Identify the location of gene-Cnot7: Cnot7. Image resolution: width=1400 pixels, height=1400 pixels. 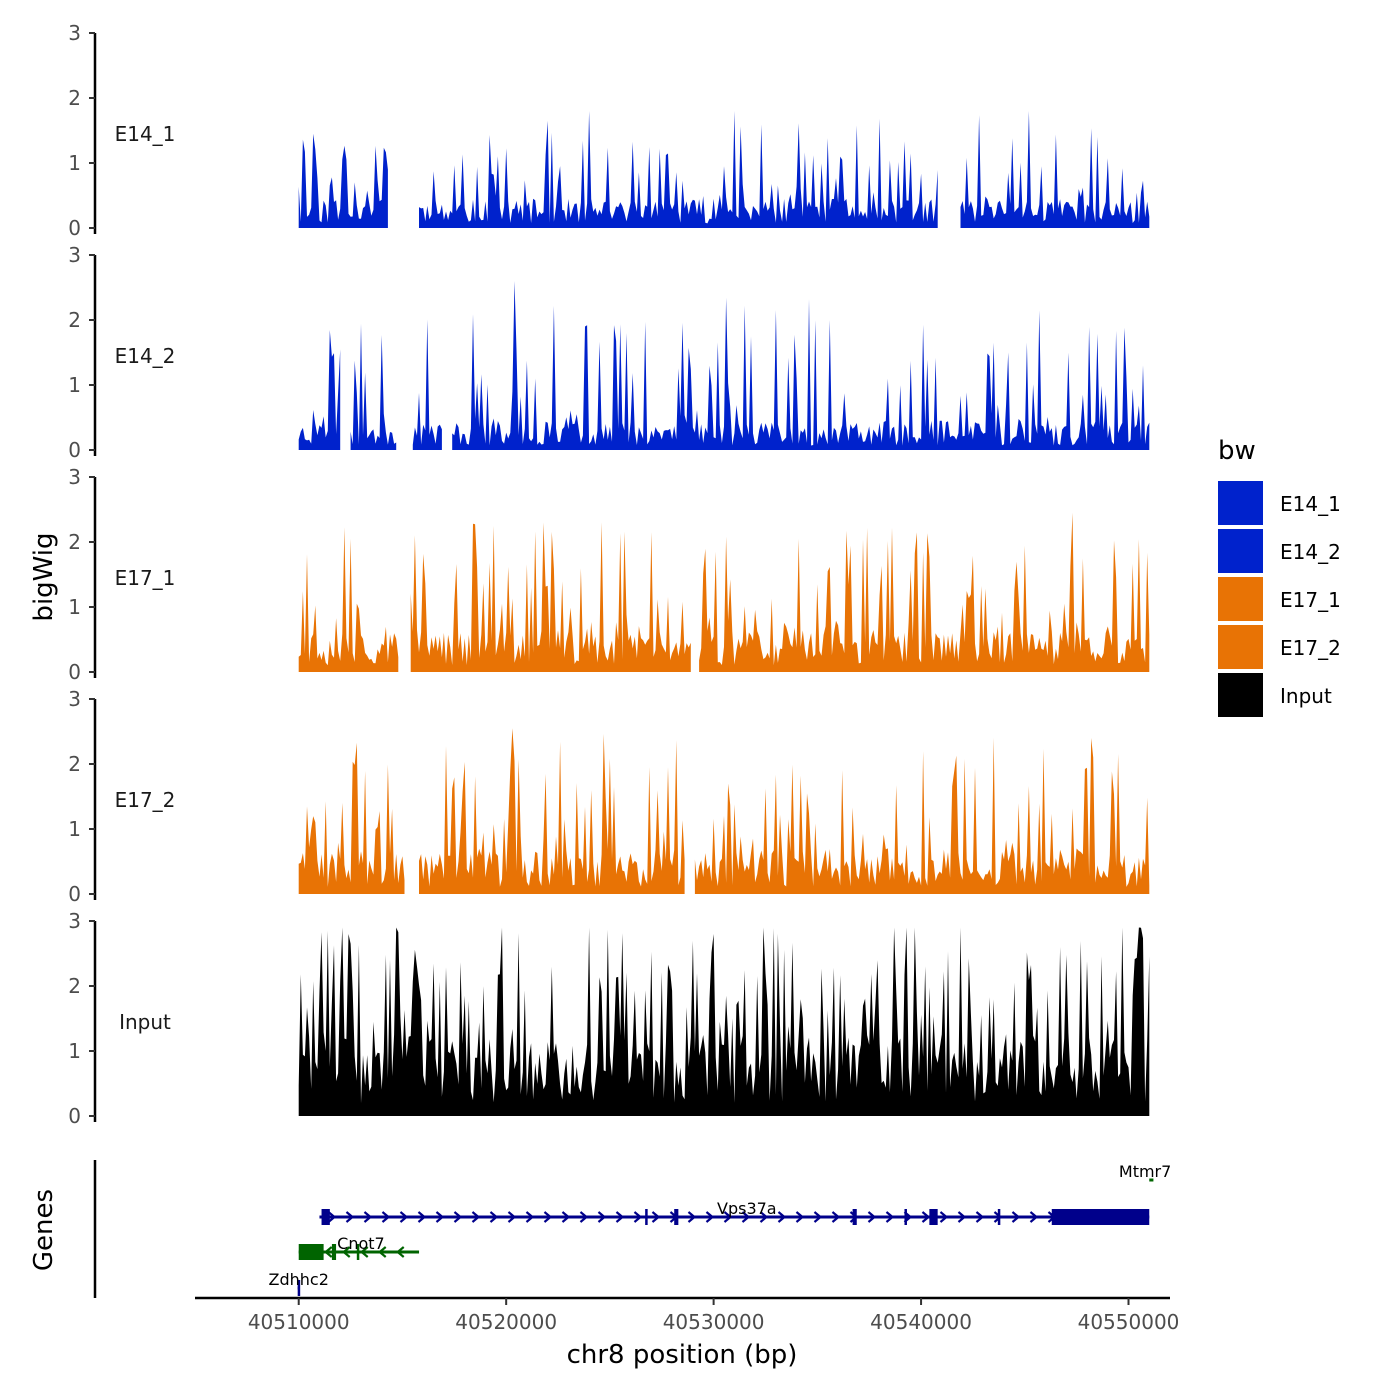
(359, 1247).